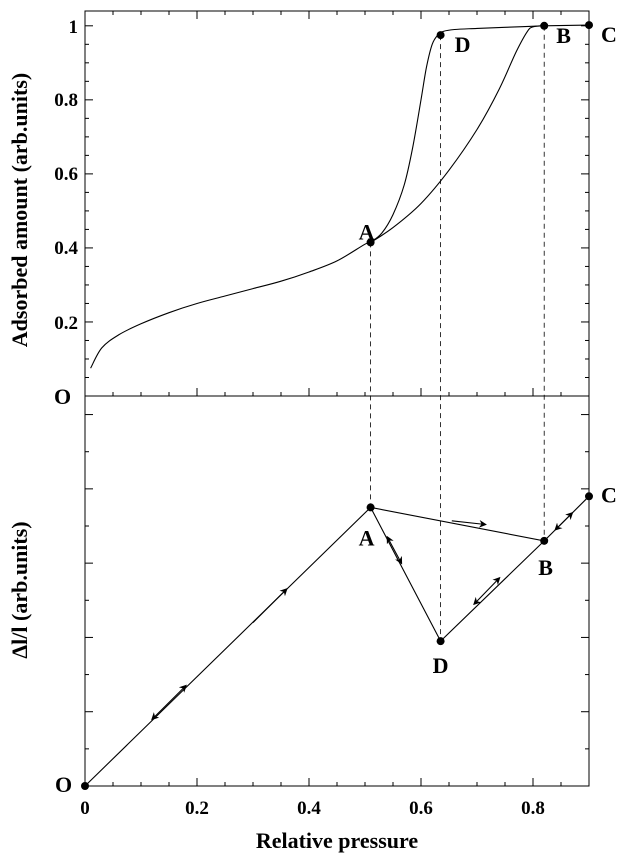 The height and width of the screenshot is (859, 622). Describe the element at coordinates (370, 242) in the screenshot. I see `point-A-top` at that location.